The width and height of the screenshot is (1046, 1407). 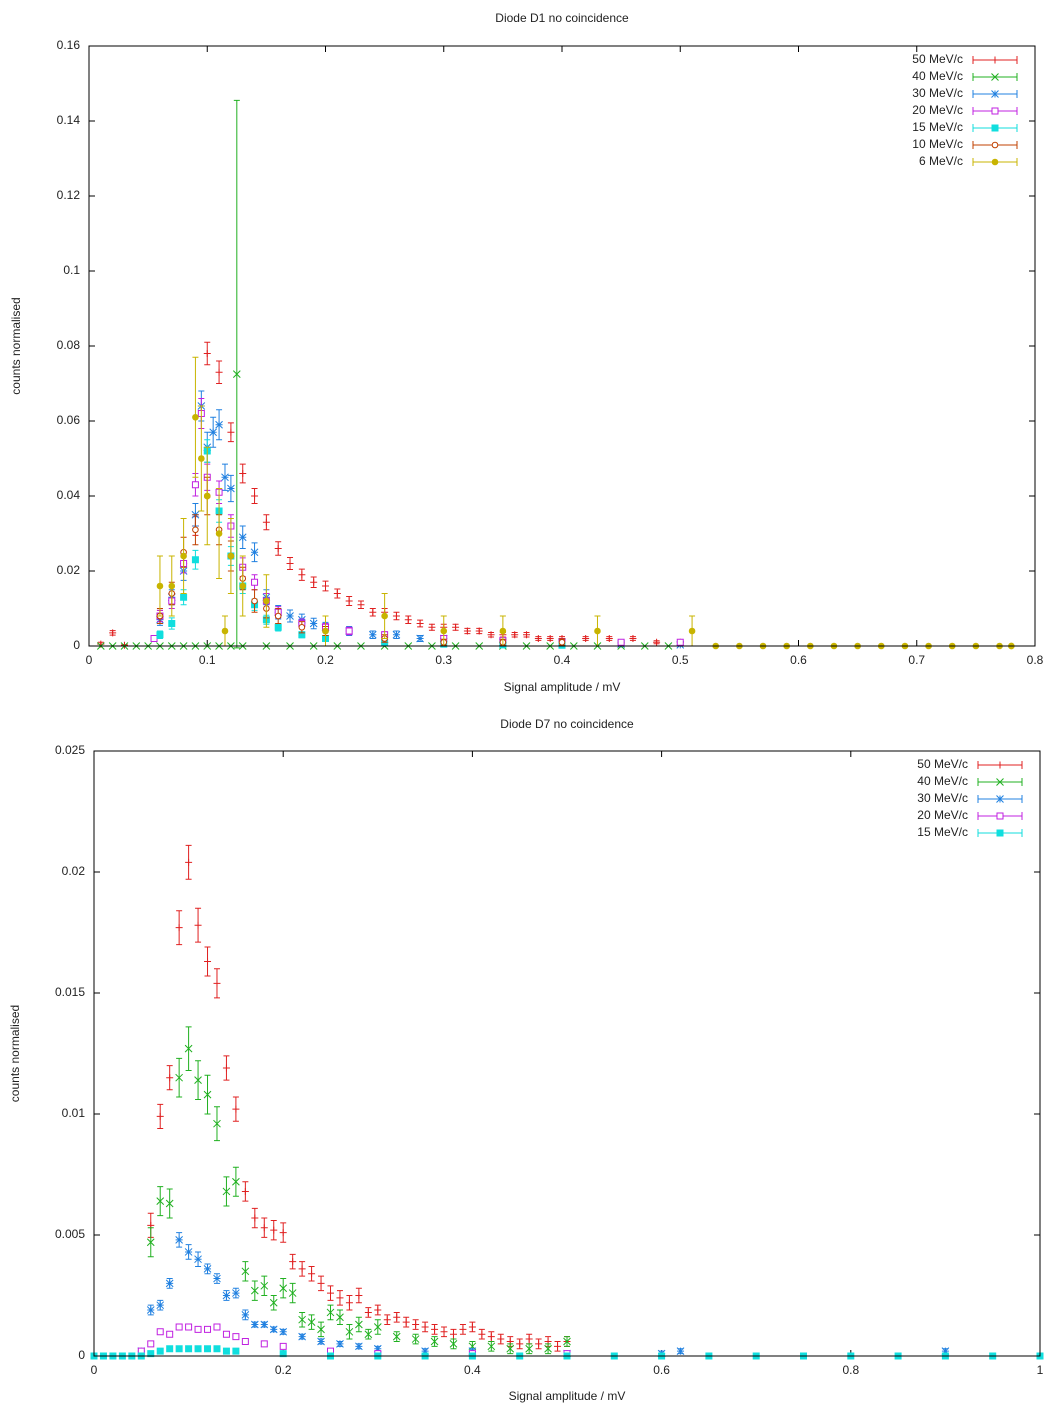 What do you see at coordinates (850, 1370) in the screenshot?
I see `x-tick-label: 0.8` at bounding box center [850, 1370].